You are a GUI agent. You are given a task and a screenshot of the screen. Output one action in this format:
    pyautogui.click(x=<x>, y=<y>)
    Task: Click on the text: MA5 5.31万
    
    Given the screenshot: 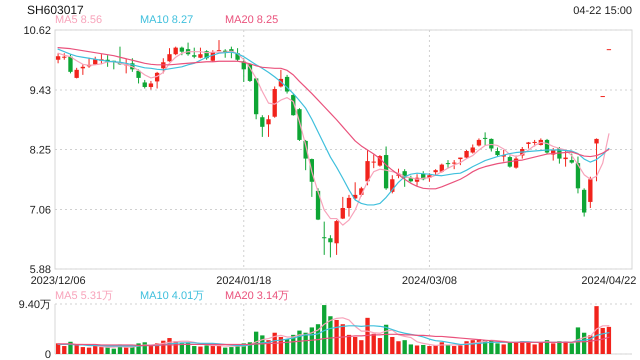 What is the action you would take?
    pyautogui.click(x=84, y=296)
    